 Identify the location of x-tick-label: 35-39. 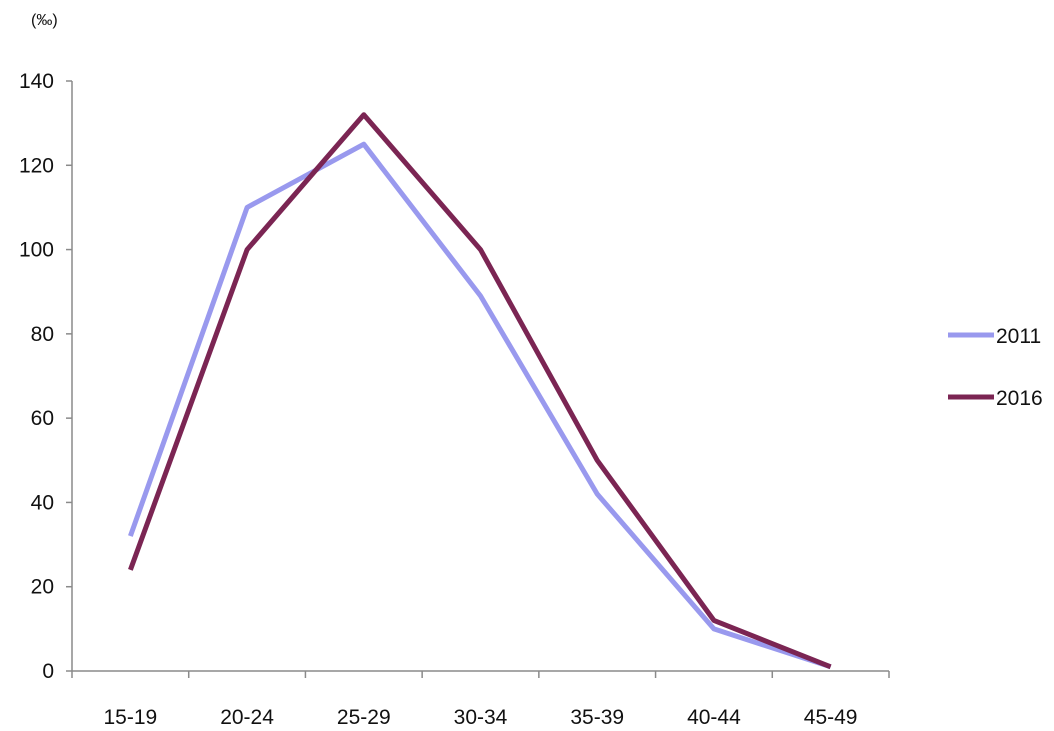
(597, 717).